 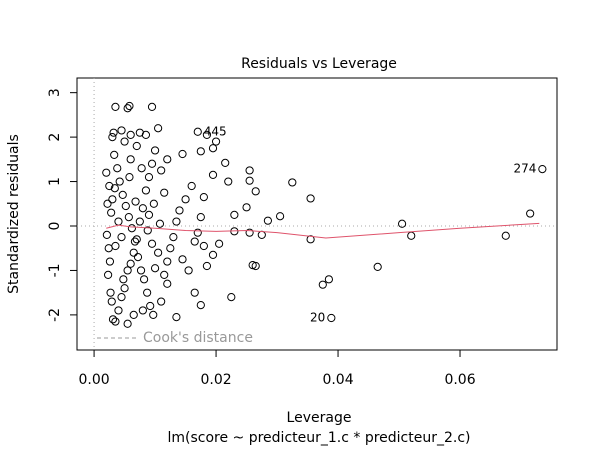 I want to click on x-axis-label: Leverage, so click(x=319, y=418).